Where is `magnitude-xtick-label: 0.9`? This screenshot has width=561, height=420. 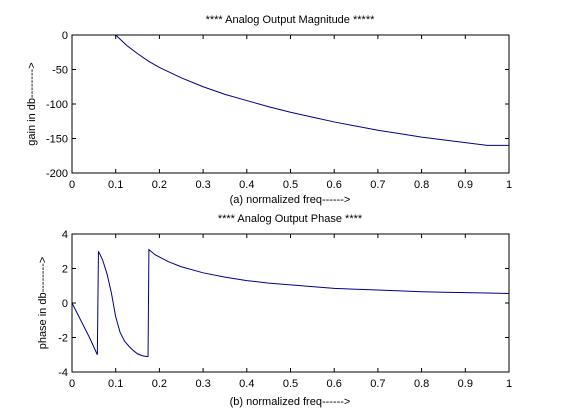
magnitude-xtick-label: 0.9 is located at coordinates (465, 185).